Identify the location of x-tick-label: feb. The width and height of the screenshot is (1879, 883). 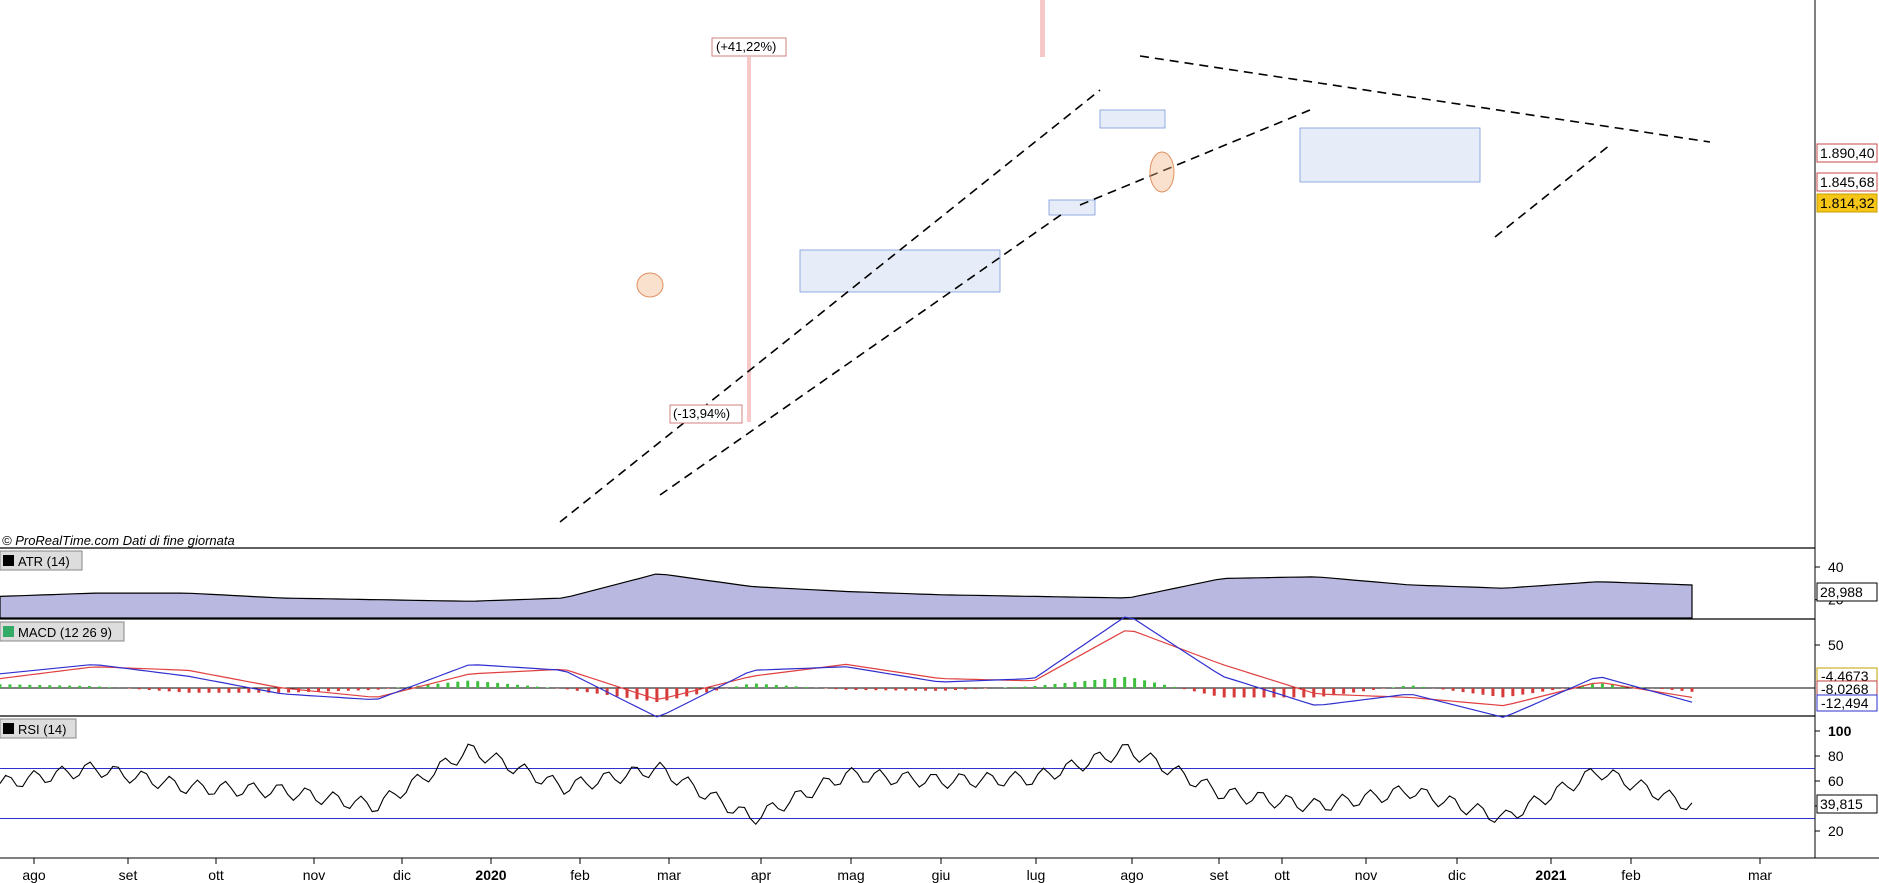
(580, 875).